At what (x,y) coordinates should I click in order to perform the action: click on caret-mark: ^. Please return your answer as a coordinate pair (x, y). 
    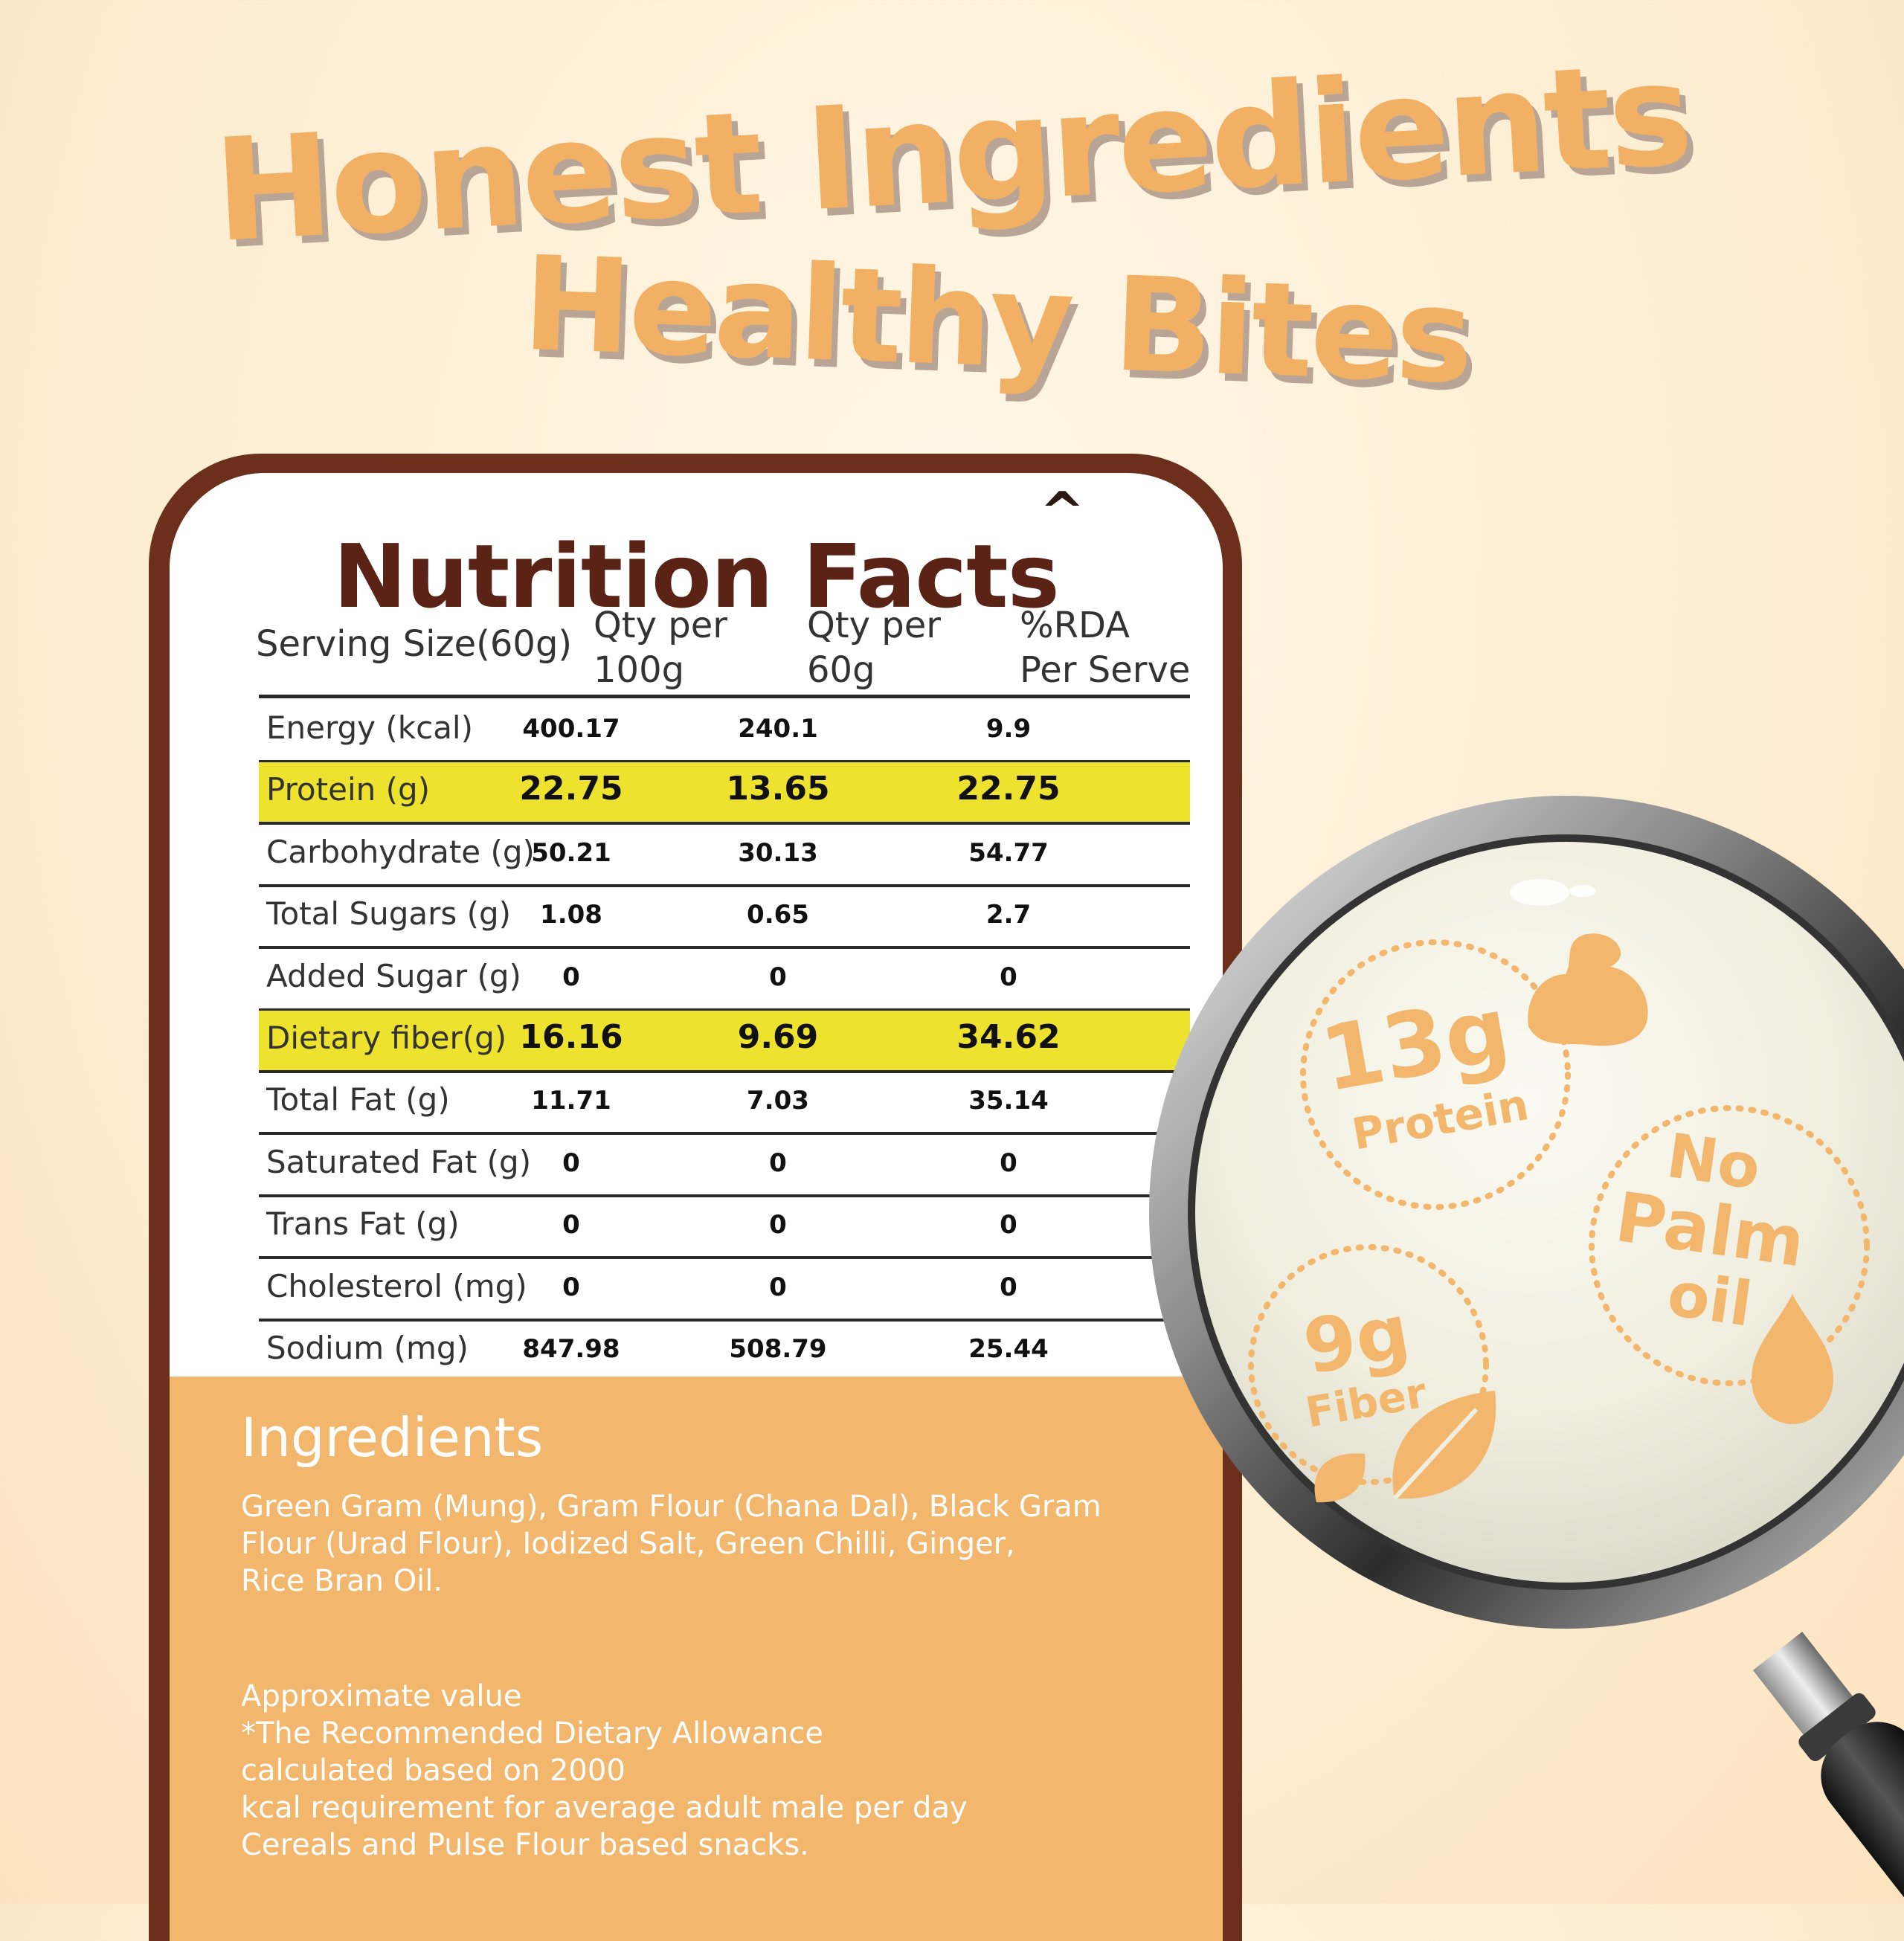
    Looking at the image, I should click on (1062, 511).